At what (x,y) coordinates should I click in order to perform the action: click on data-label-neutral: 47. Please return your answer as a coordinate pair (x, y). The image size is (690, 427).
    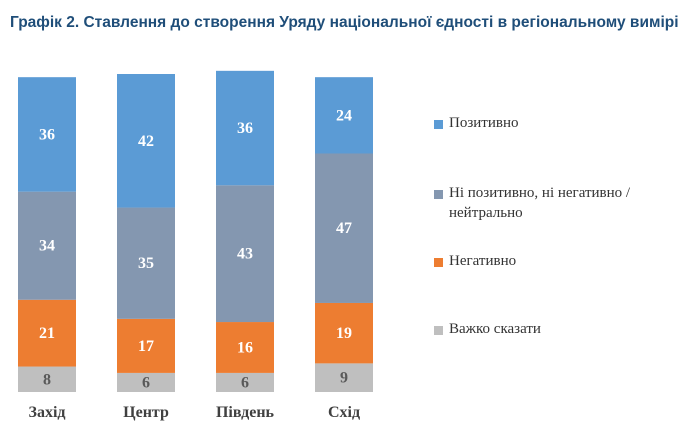
    Looking at the image, I should click on (344, 228).